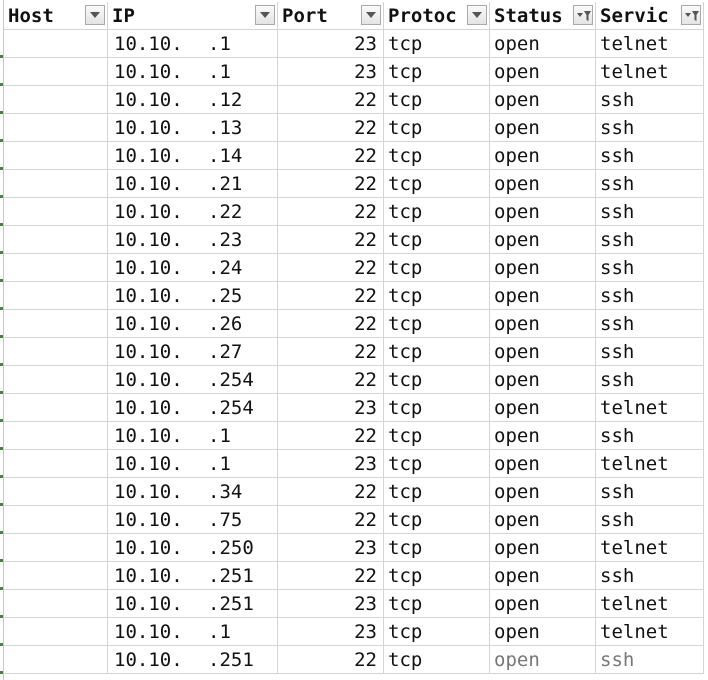 The height and width of the screenshot is (680, 708). I want to click on header-service: Servic, so click(650, 16).